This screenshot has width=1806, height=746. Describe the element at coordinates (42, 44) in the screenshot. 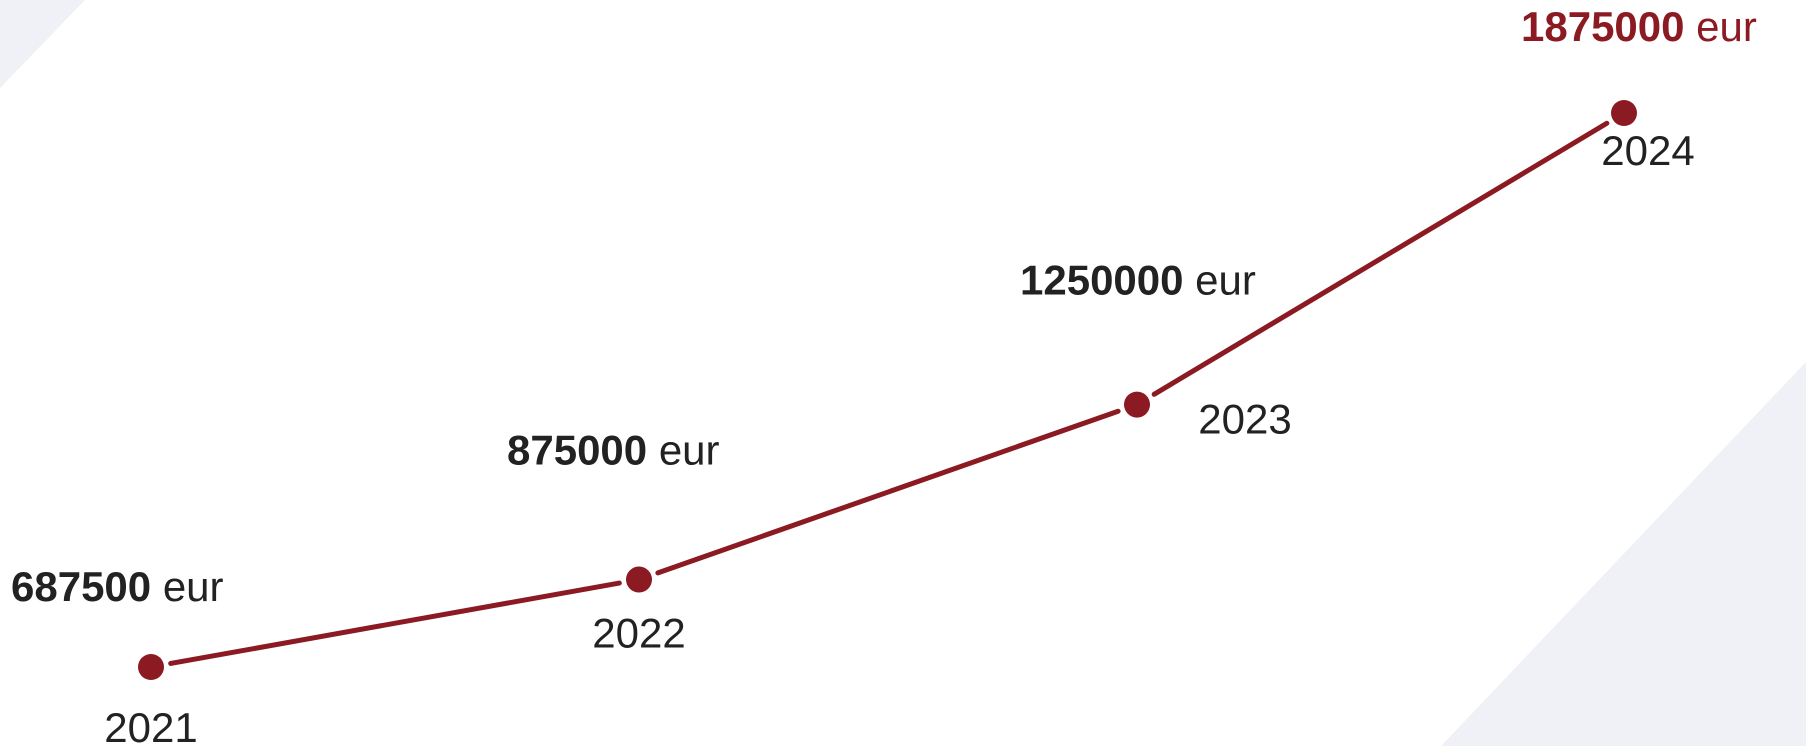

I see `top-left-bg-shape` at that location.